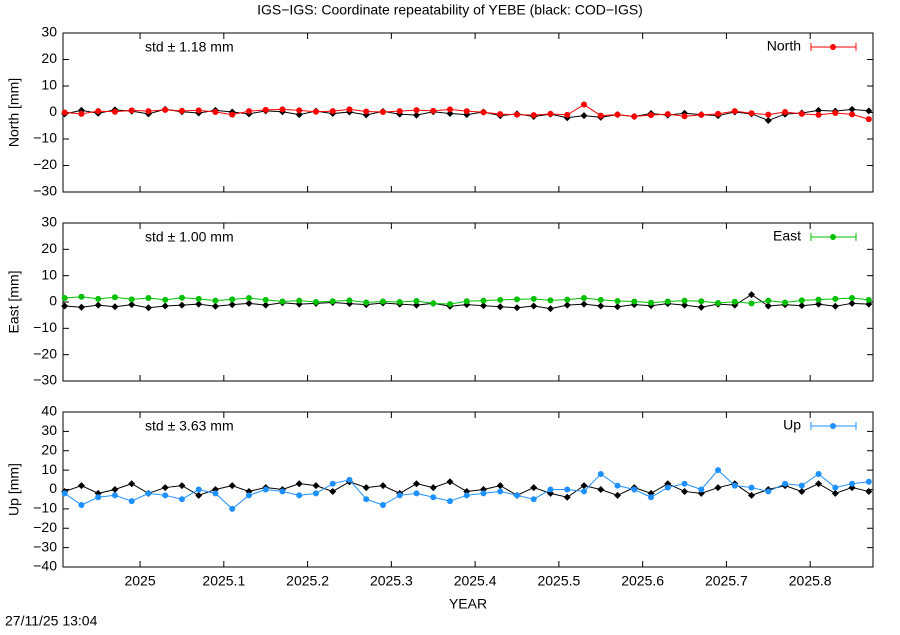  Describe the element at coordinates (833, 237) in the screenshot. I see `legend-swatch` at that location.